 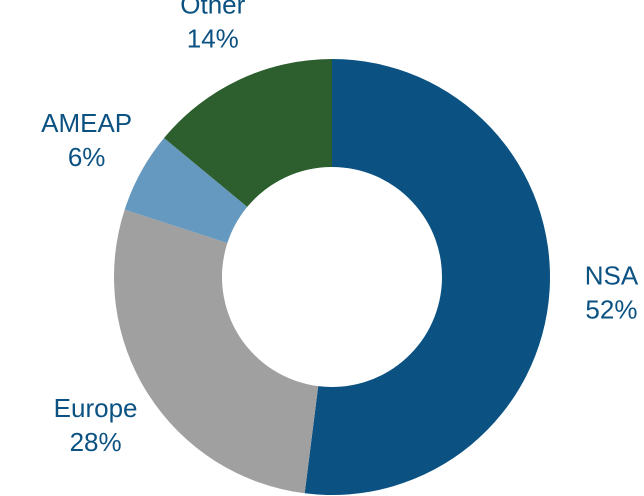 What do you see at coordinates (213, 39) in the screenshot?
I see `value-label: 14%` at bounding box center [213, 39].